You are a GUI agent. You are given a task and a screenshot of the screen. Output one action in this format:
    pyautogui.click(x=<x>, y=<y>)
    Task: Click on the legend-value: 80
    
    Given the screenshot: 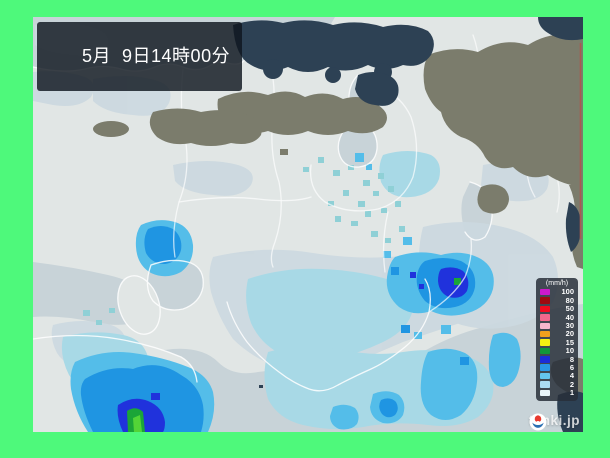 What is the action you would take?
    pyautogui.click(x=569, y=300)
    